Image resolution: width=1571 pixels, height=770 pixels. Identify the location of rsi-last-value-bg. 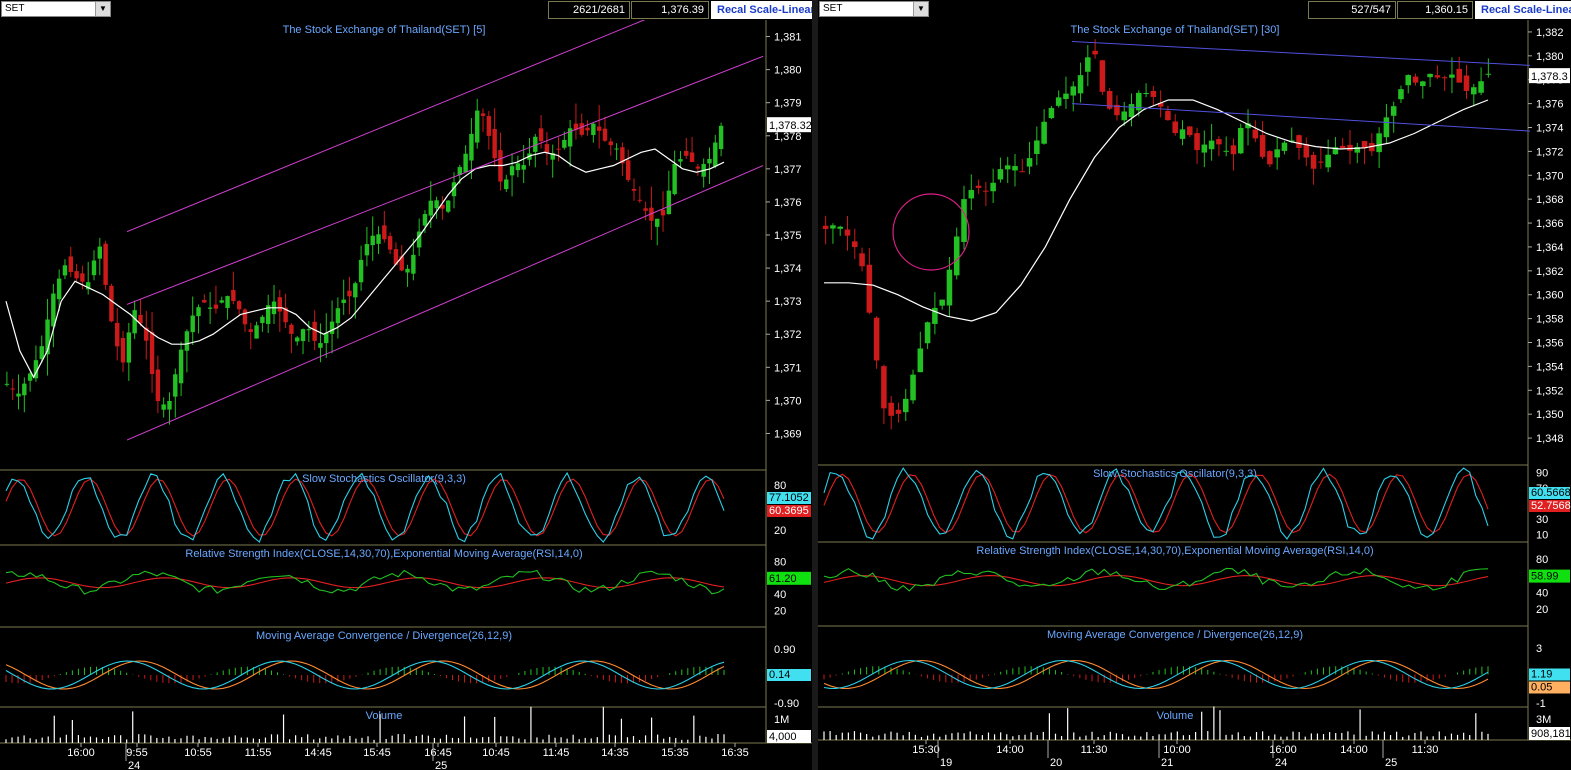
(1549, 576).